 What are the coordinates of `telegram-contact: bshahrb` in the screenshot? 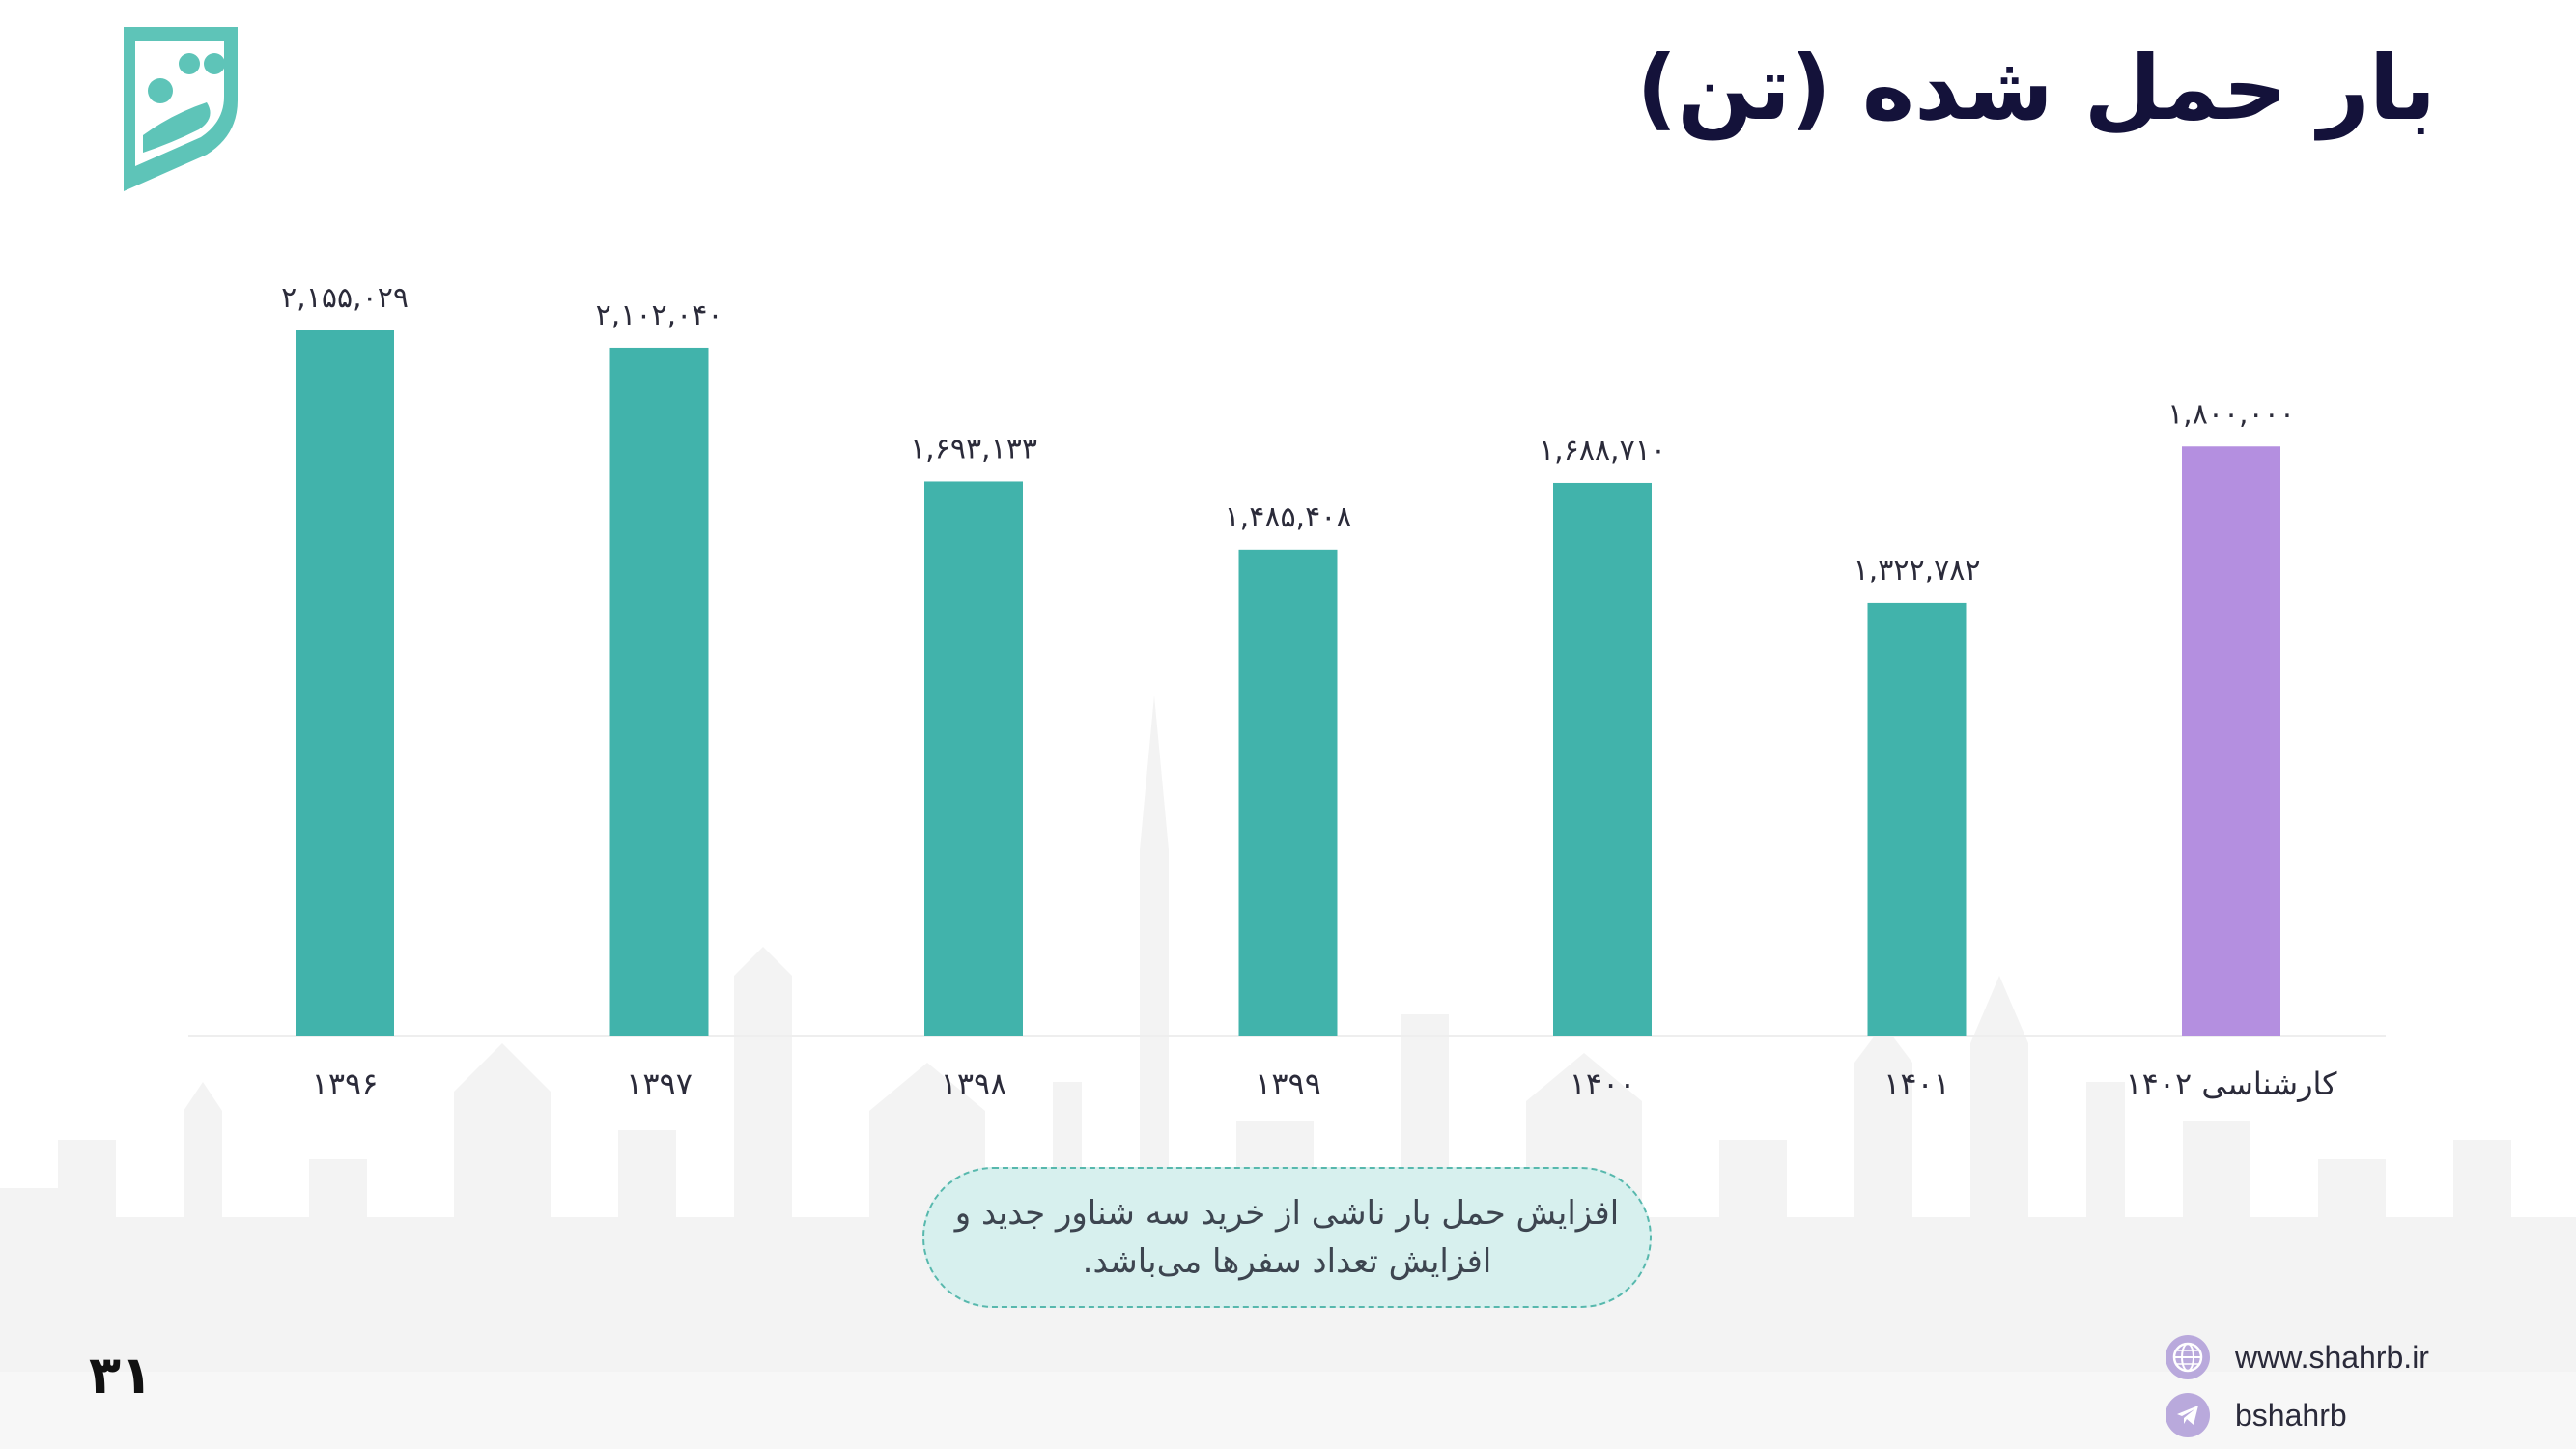 It's located at (2256, 1415).